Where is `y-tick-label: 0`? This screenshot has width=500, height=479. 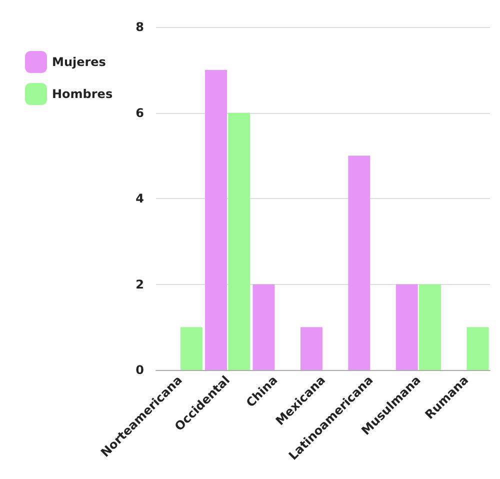 y-tick-label: 0 is located at coordinates (140, 370).